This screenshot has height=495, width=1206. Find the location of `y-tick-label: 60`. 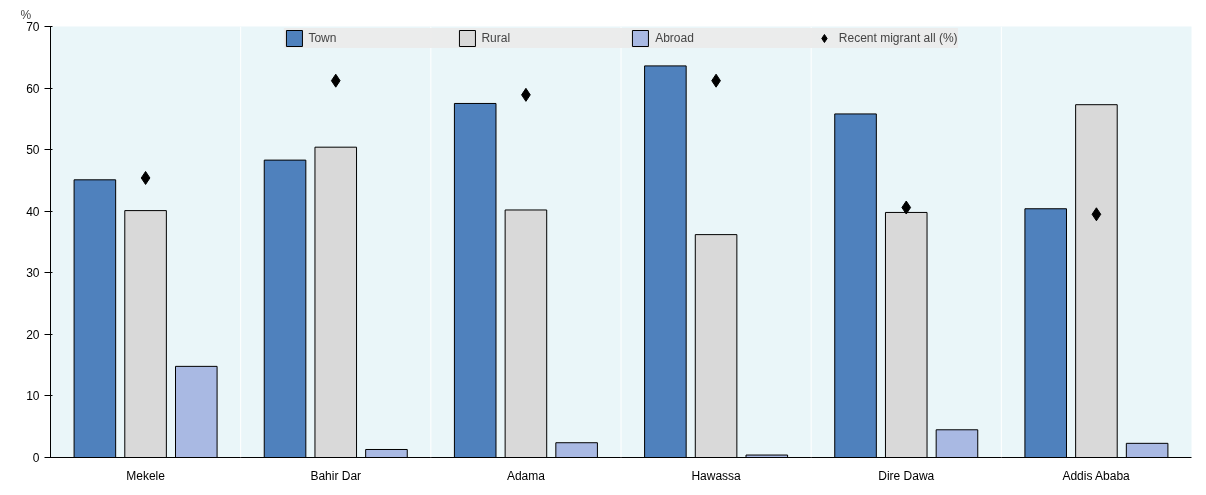

y-tick-label: 60 is located at coordinates (33, 88).